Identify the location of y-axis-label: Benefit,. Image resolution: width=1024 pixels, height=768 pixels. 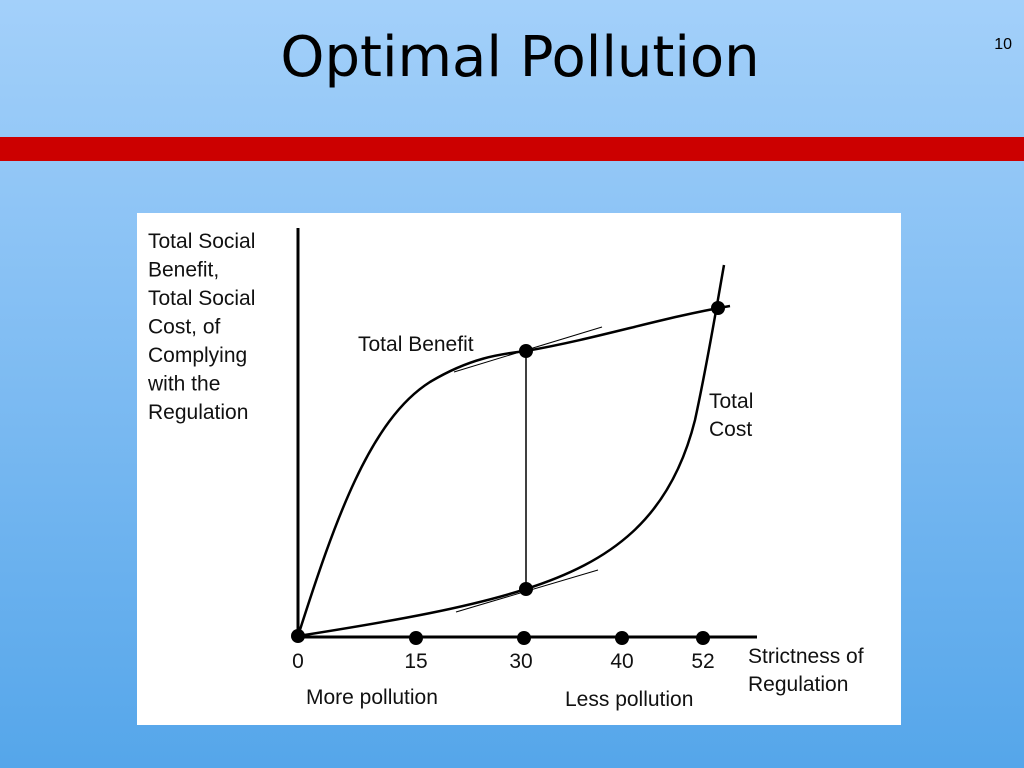
(183, 270).